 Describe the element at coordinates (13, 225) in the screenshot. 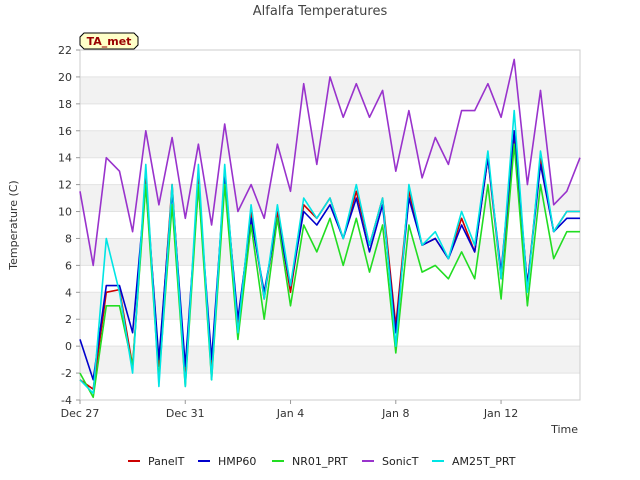

I see `y-axis-title: Temperature (C)` at that location.